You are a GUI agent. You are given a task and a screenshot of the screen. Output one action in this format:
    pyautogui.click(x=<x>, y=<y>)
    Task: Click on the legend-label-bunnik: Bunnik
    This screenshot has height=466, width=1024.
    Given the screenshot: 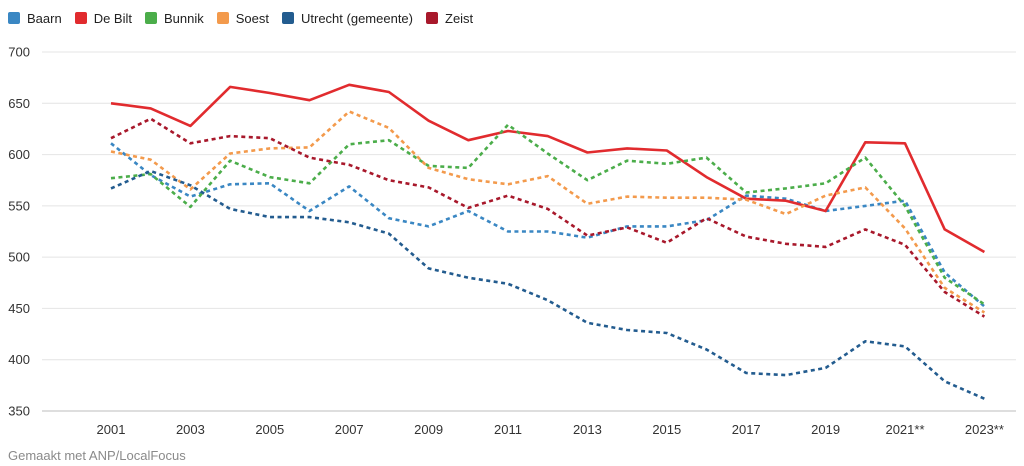 What is the action you would take?
    pyautogui.click(x=184, y=18)
    